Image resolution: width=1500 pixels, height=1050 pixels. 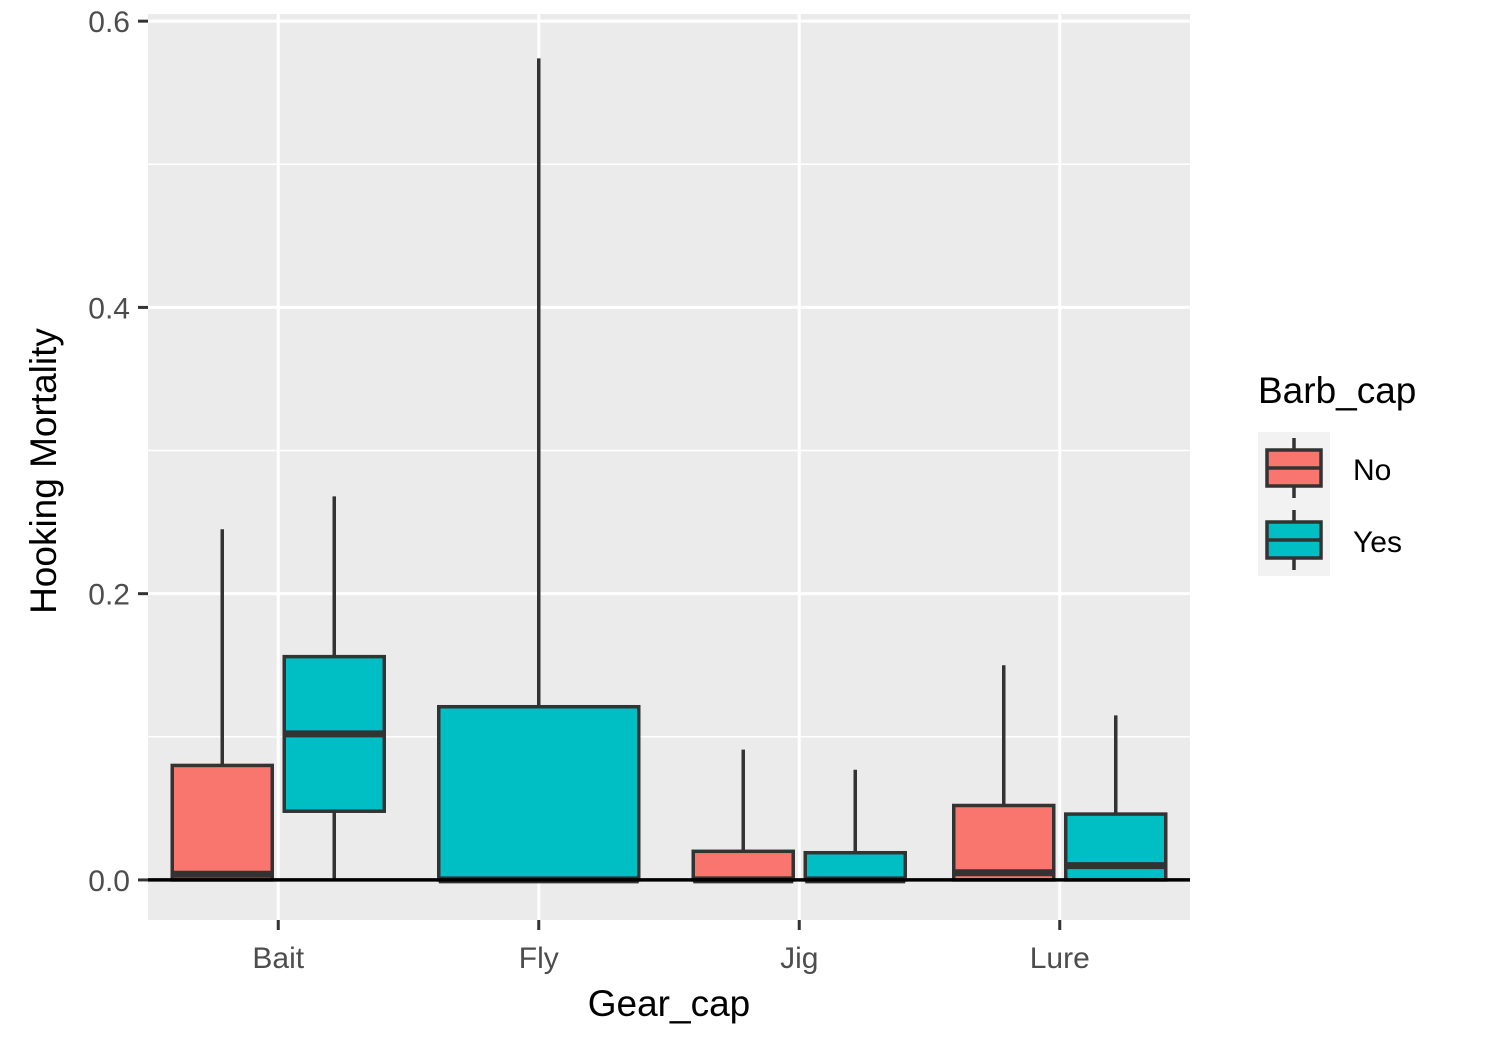 I want to click on y-tick-label: 0.2, so click(x=109, y=595).